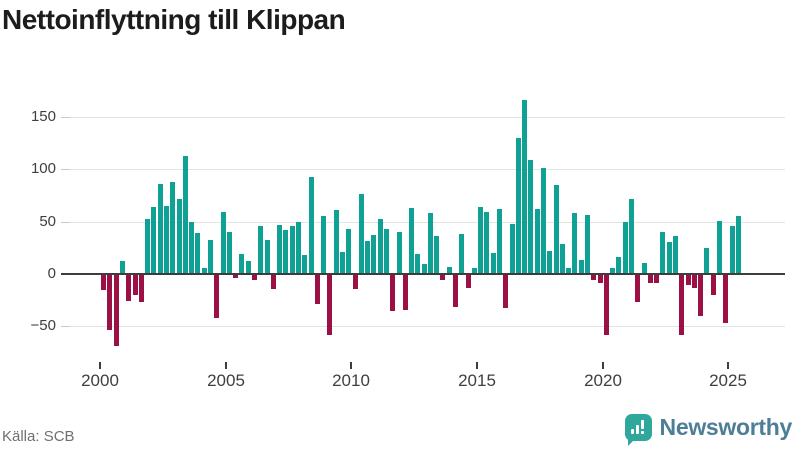 The height and width of the screenshot is (450, 800). Describe the element at coordinates (43, 168) in the screenshot. I see `y-axis-tick-label: 100` at that location.